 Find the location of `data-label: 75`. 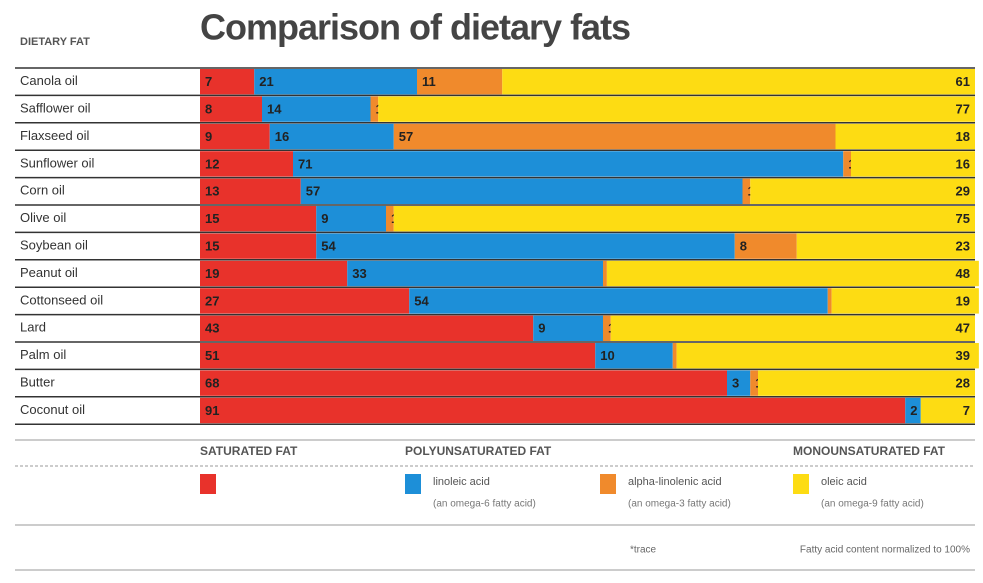

data-label: 75 is located at coordinates (963, 218).